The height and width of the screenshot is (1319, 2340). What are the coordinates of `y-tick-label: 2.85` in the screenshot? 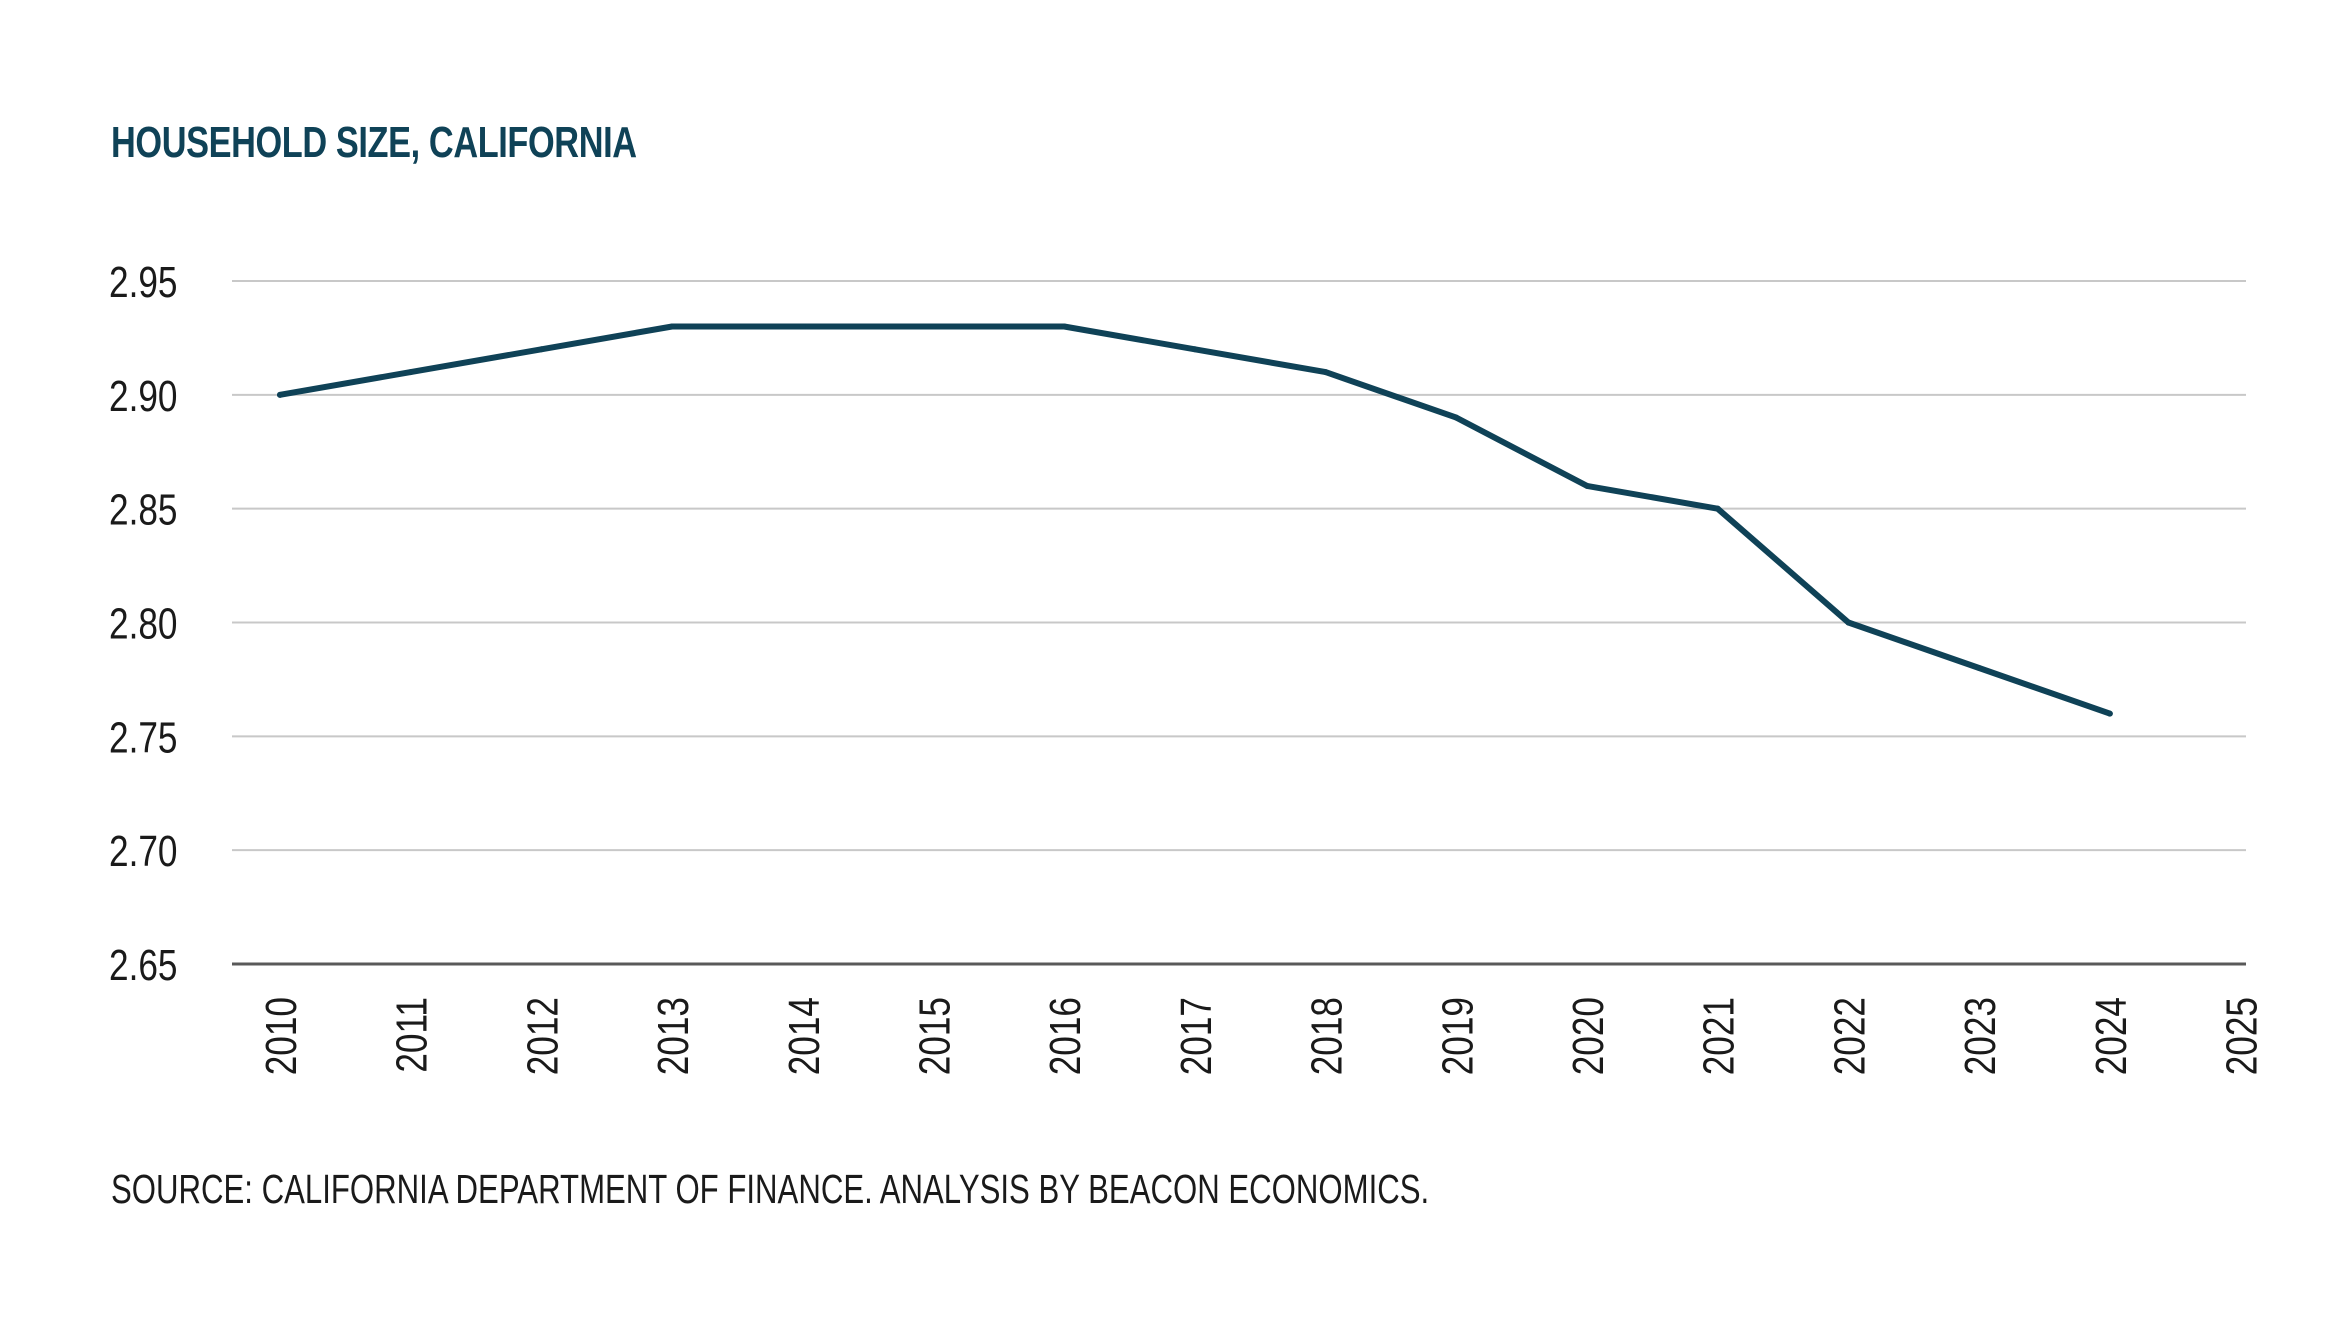 It's located at (143, 510).